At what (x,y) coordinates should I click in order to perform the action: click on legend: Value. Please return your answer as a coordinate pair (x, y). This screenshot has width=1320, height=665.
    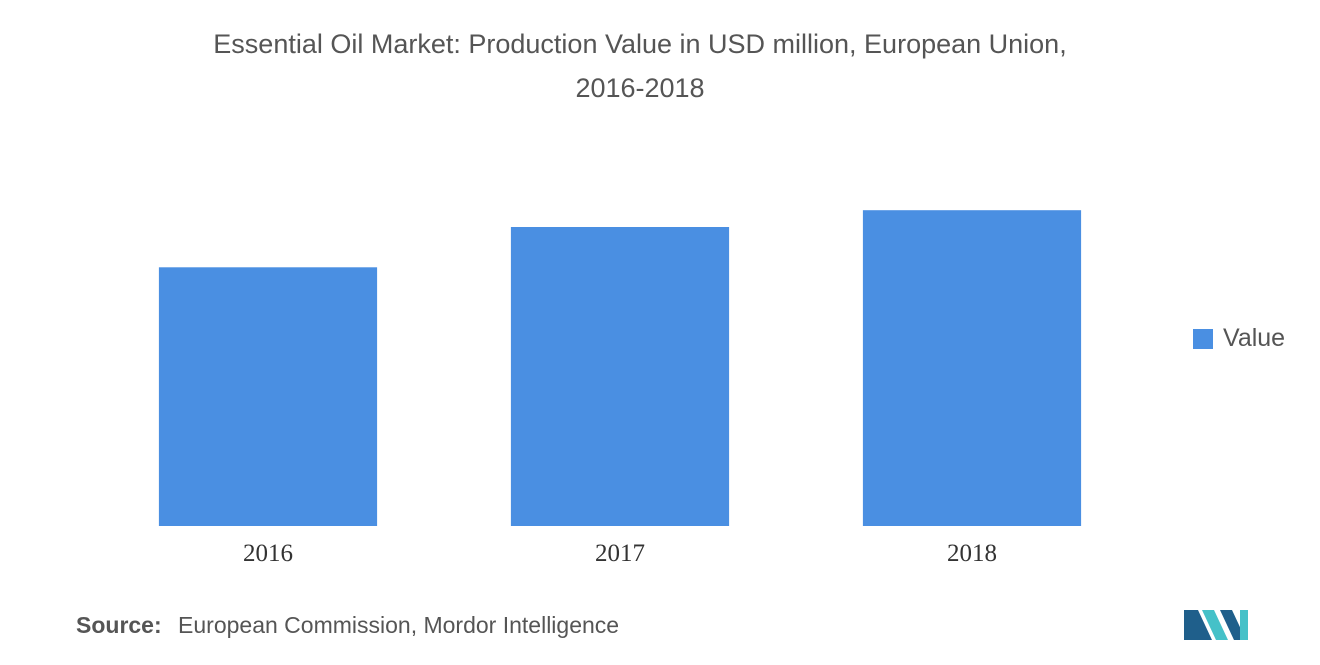
    Looking at the image, I should click on (1239, 338).